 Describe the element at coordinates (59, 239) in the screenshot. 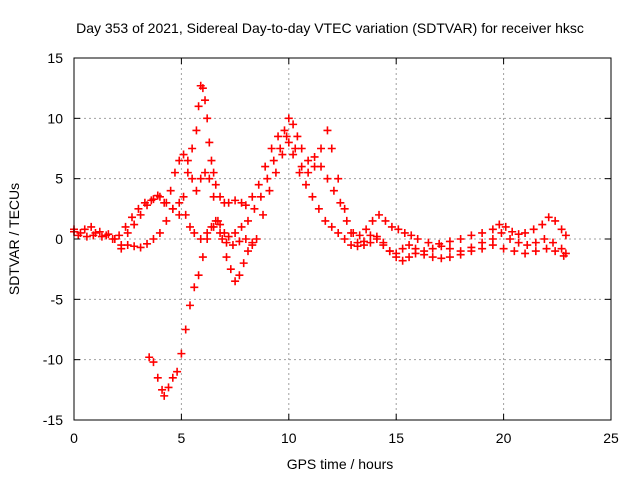

I see `y-tick-label: 0` at that location.